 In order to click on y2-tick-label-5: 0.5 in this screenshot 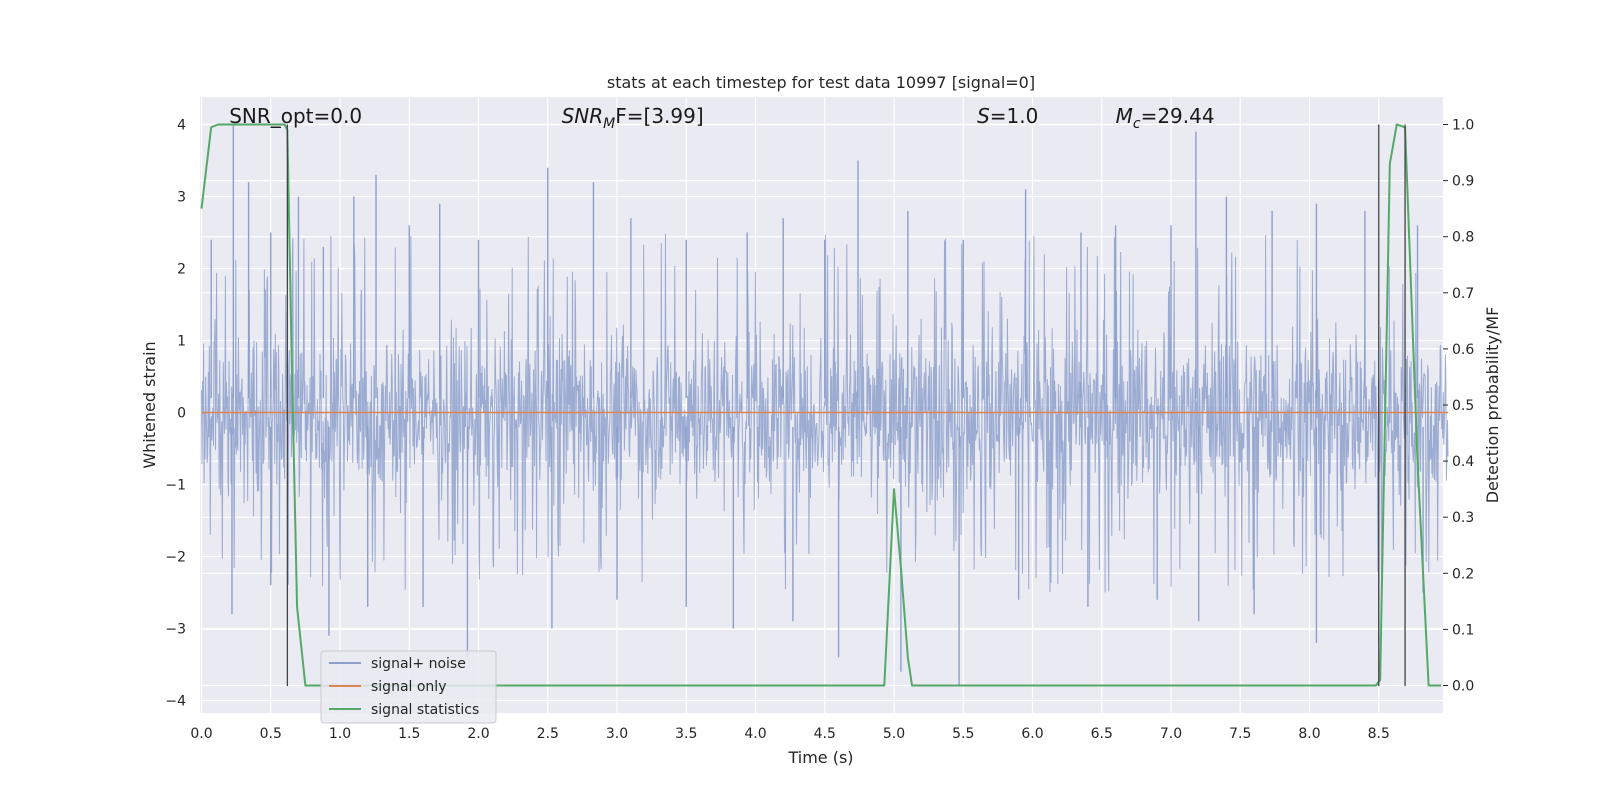, I will do `click(1463, 406)`.